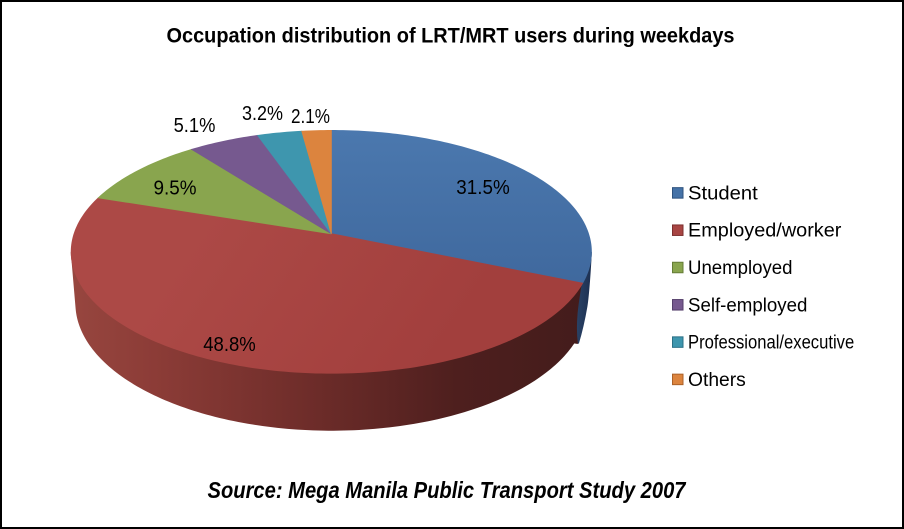  I want to click on svg-text: 31.5%, so click(483, 188).